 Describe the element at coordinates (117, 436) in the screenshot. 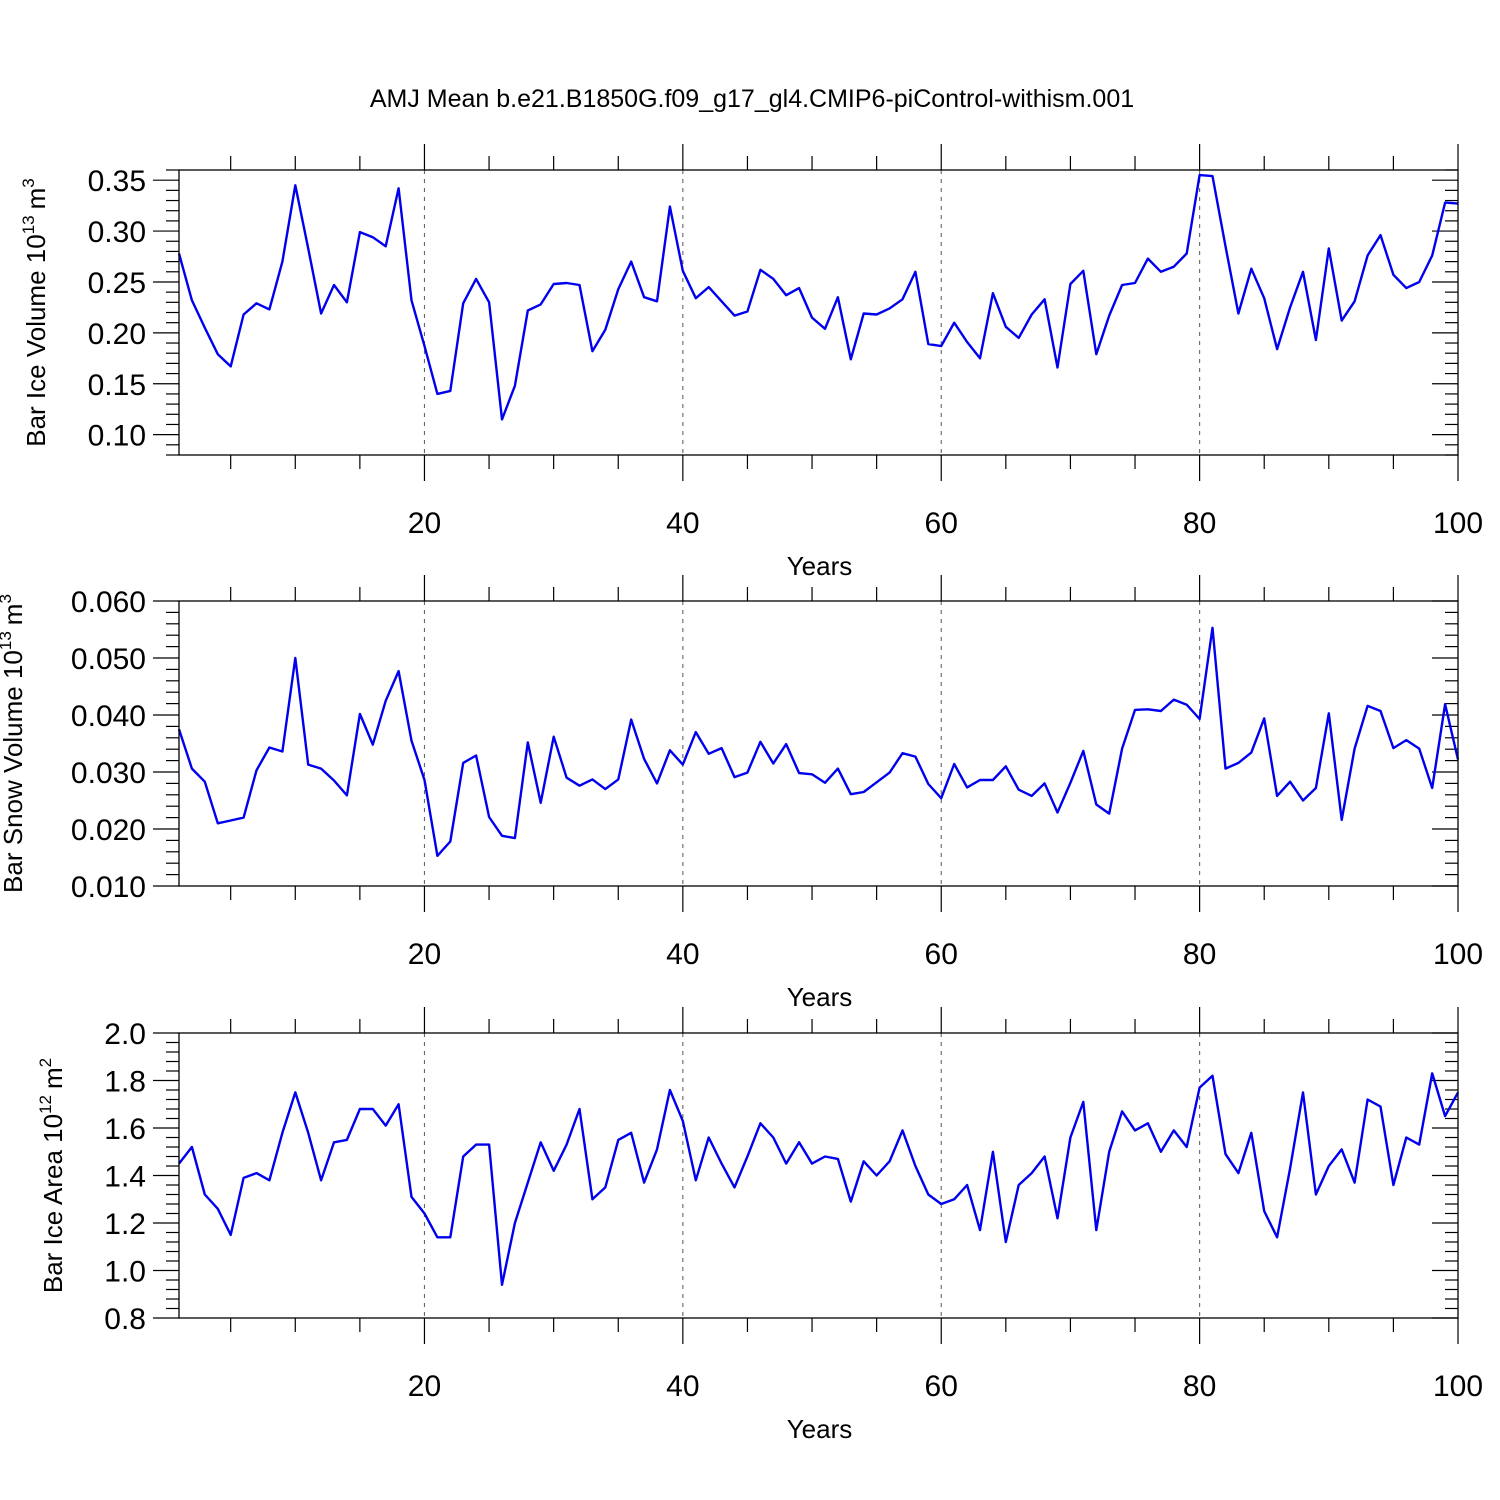

I see `y-tick-label: 0.10` at that location.